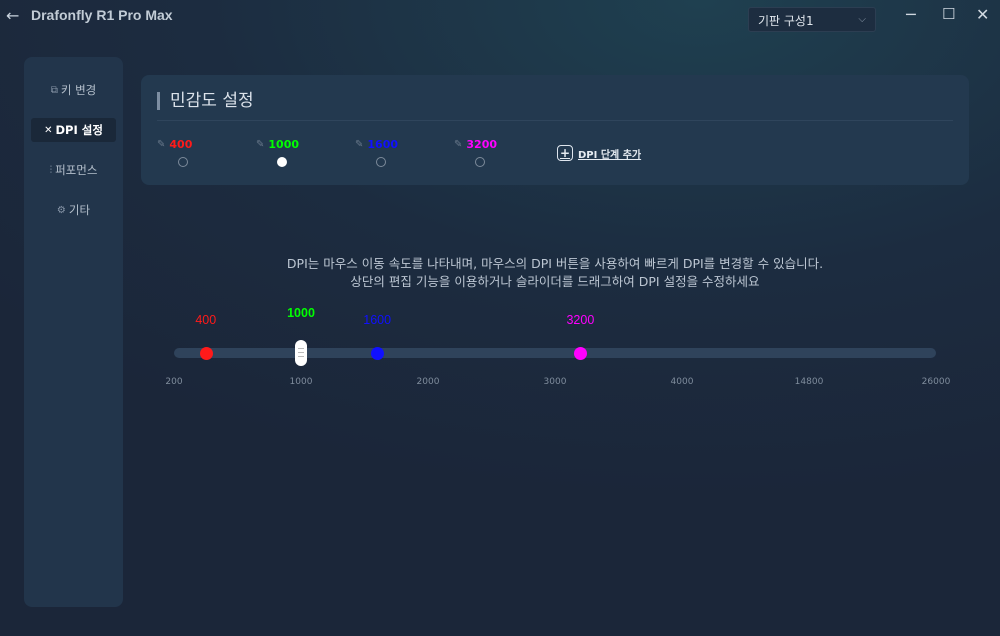  What do you see at coordinates (983, 14) in the screenshot?
I see `close-button: ✕` at bounding box center [983, 14].